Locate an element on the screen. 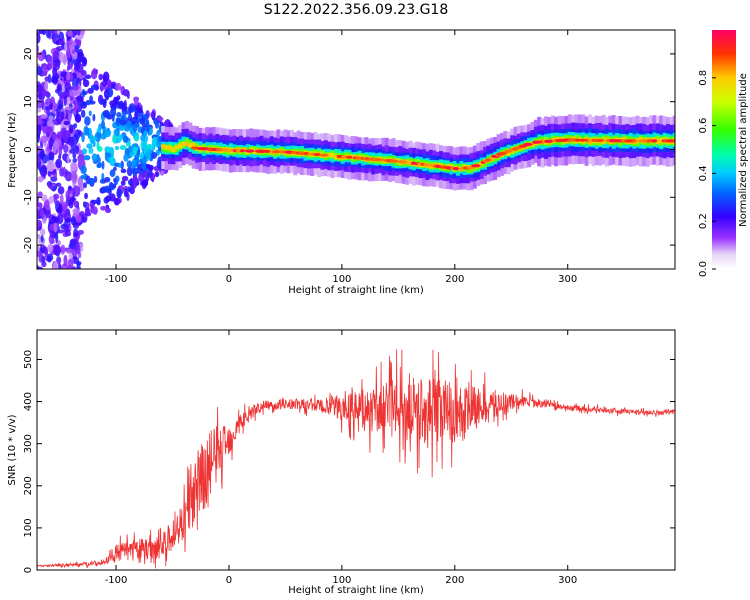  snr-xtick-label: 0 is located at coordinates (229, 580).